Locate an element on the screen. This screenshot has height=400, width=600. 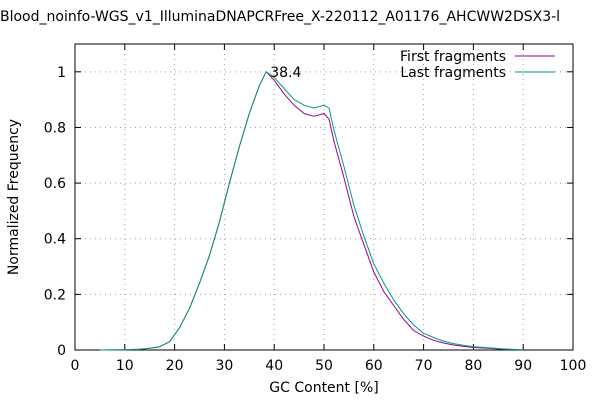
legend-label-first-fragments: First fragments is located at coordinates (453, 57).